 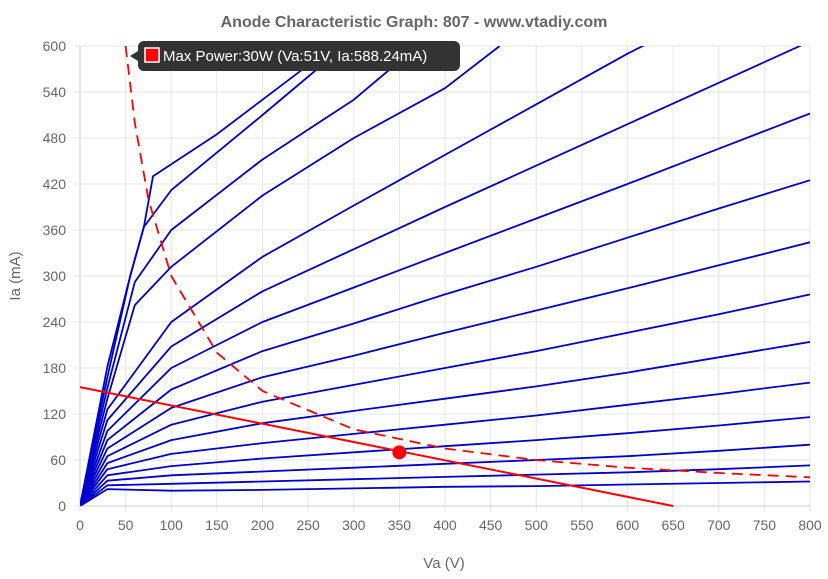 What do you see at coordinates (537, 525) in the screenshot?
I see `x-tick-label: 500` at bounding box center [537, 525].